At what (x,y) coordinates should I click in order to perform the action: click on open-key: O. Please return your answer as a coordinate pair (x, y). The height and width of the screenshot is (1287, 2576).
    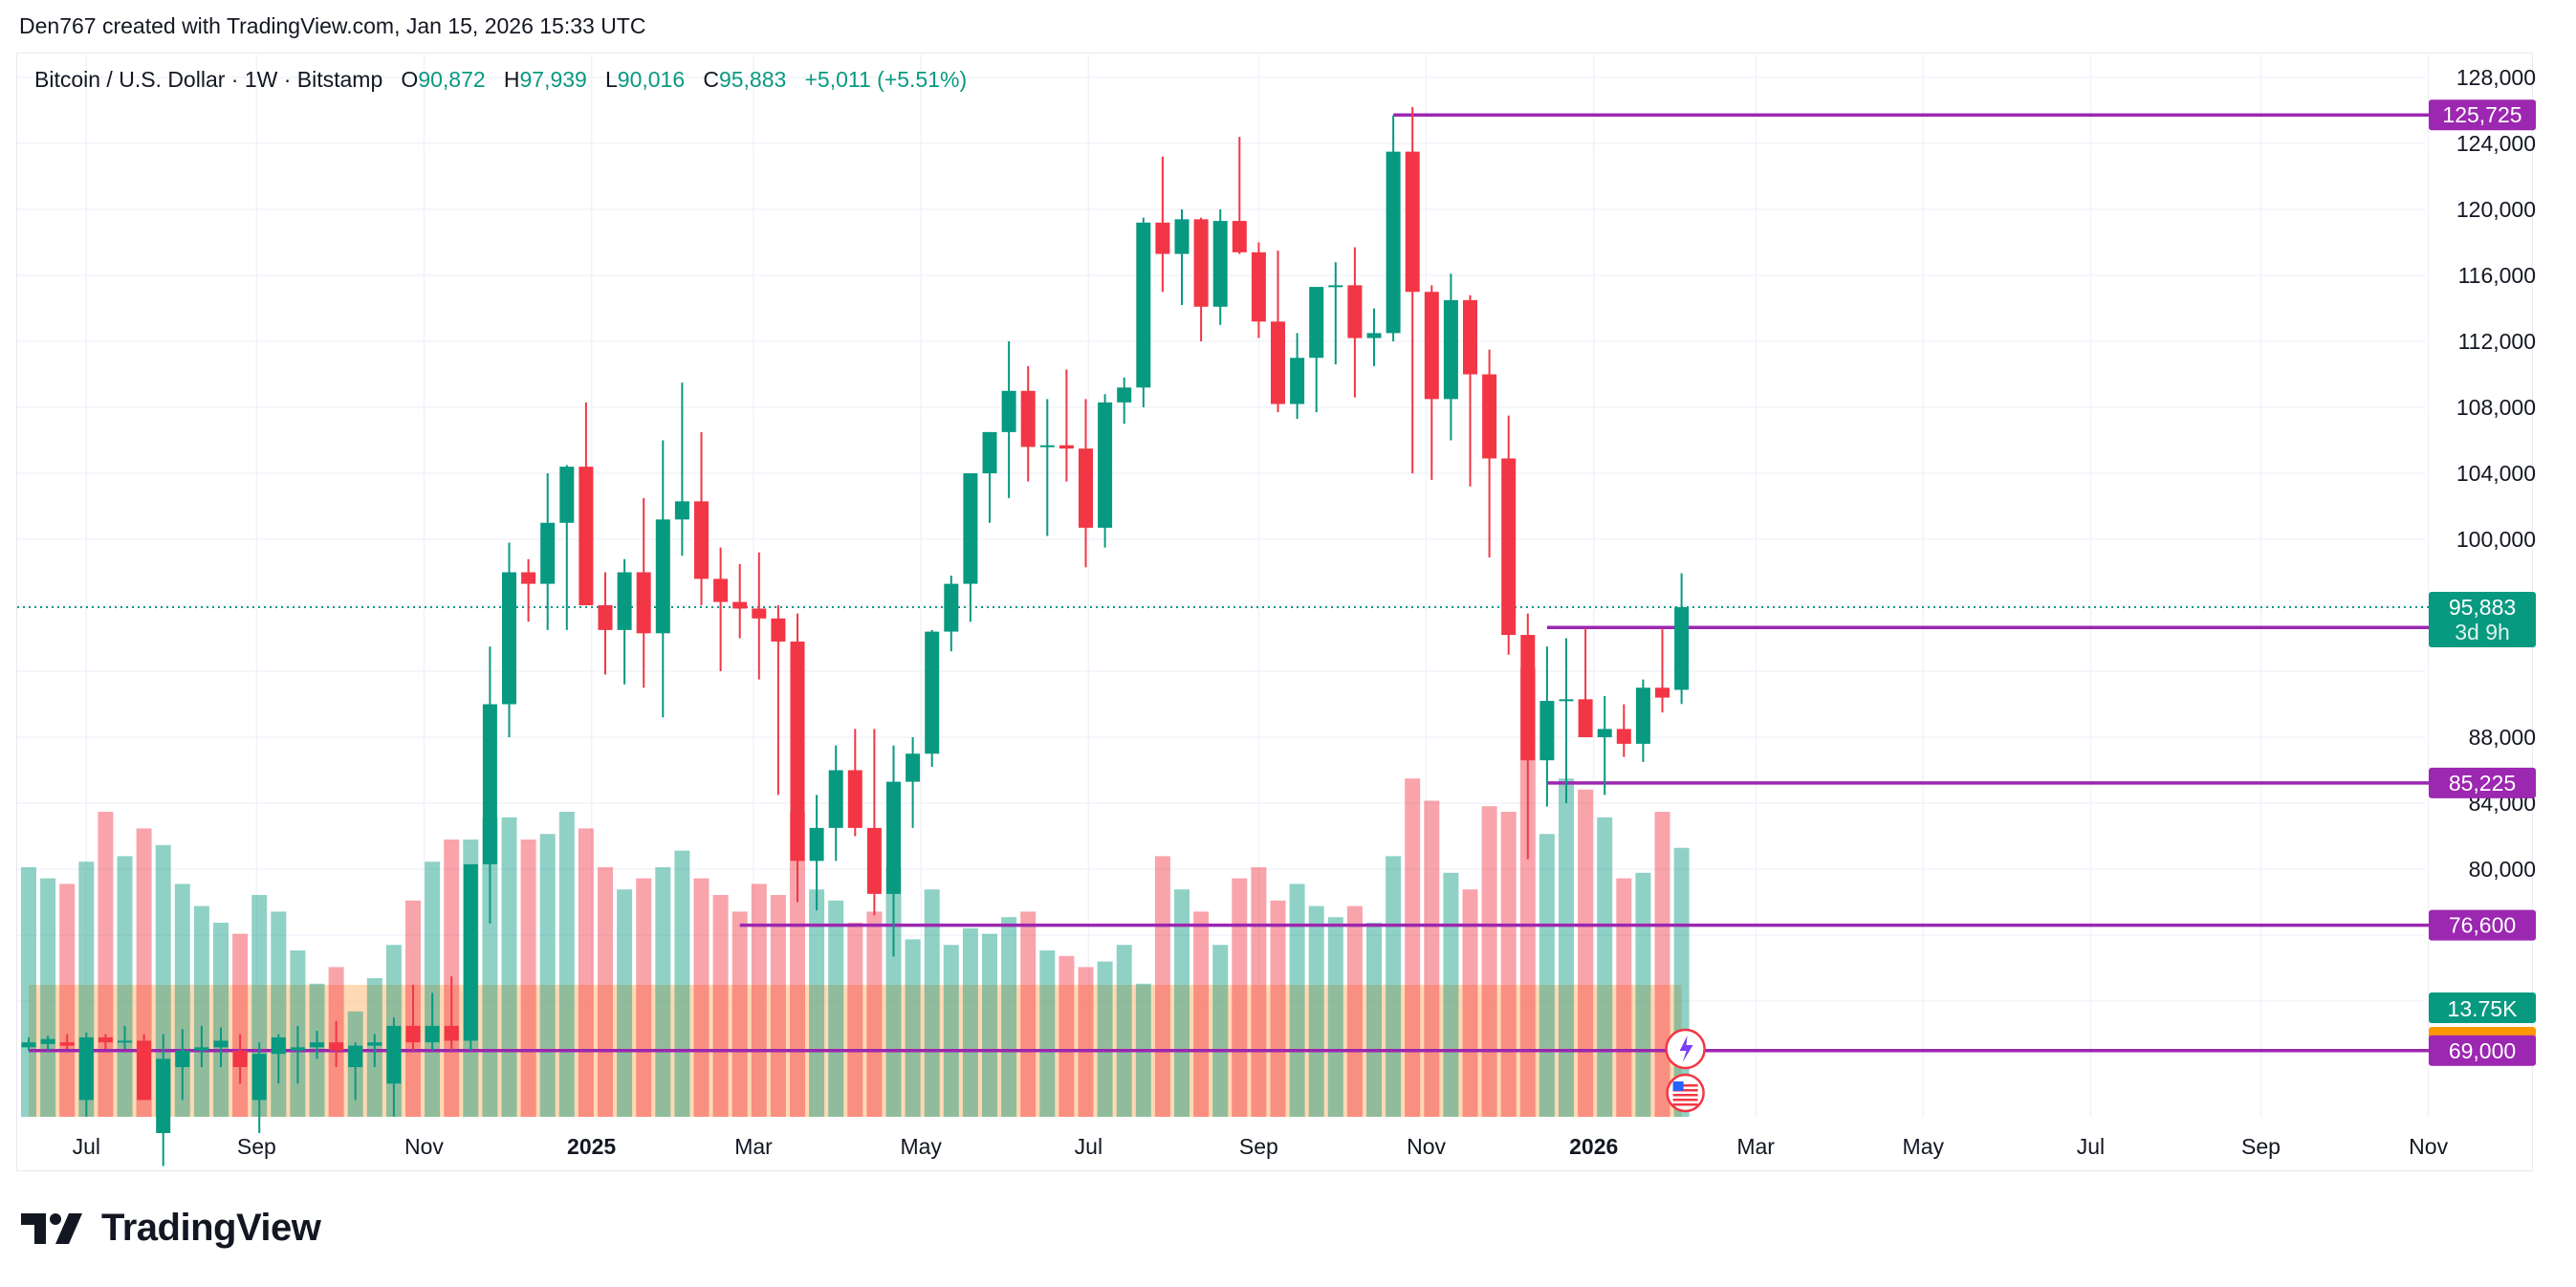
    Looking at the image, I should click on (410, 79).